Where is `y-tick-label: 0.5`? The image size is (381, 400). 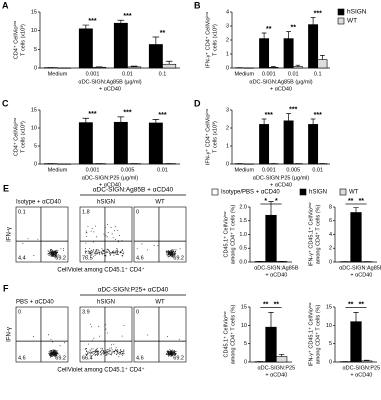 y-tick-label: 0.5 is located at coordinates (243, 249).